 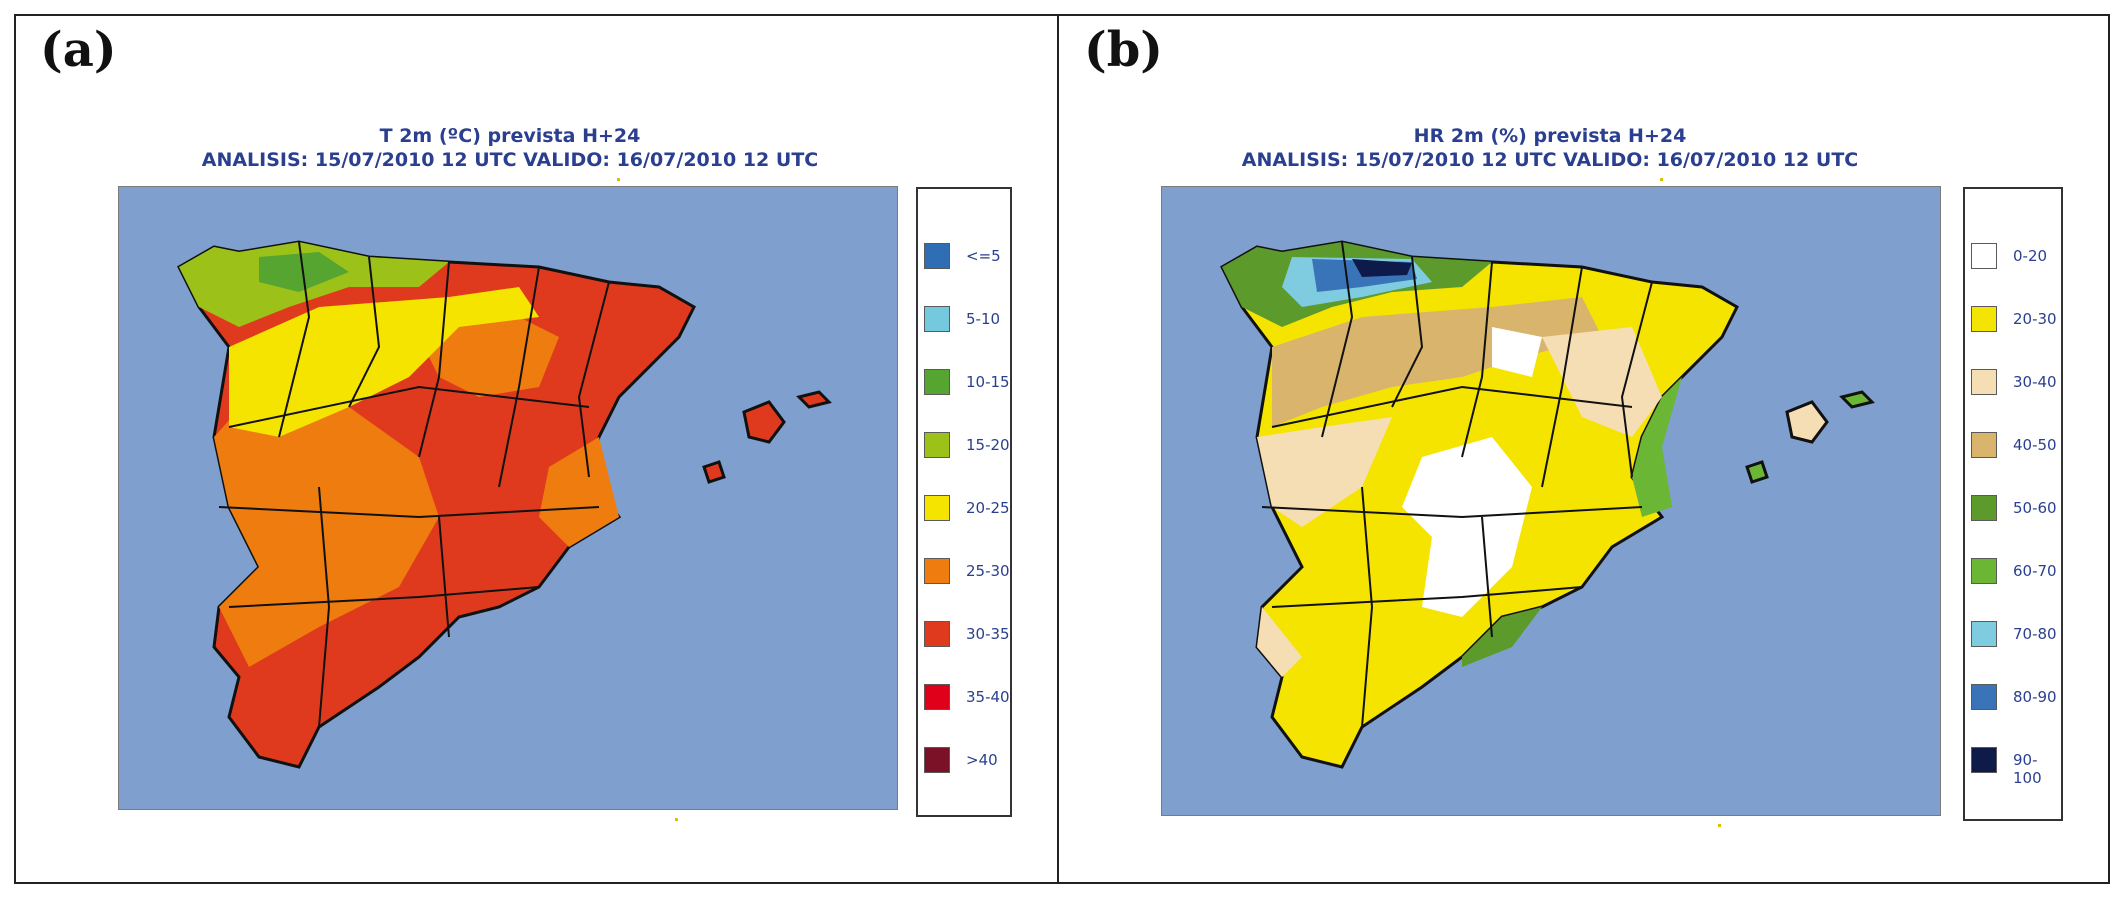 I want to click on panel-b-label: (b), so click(x=1123, y=50).